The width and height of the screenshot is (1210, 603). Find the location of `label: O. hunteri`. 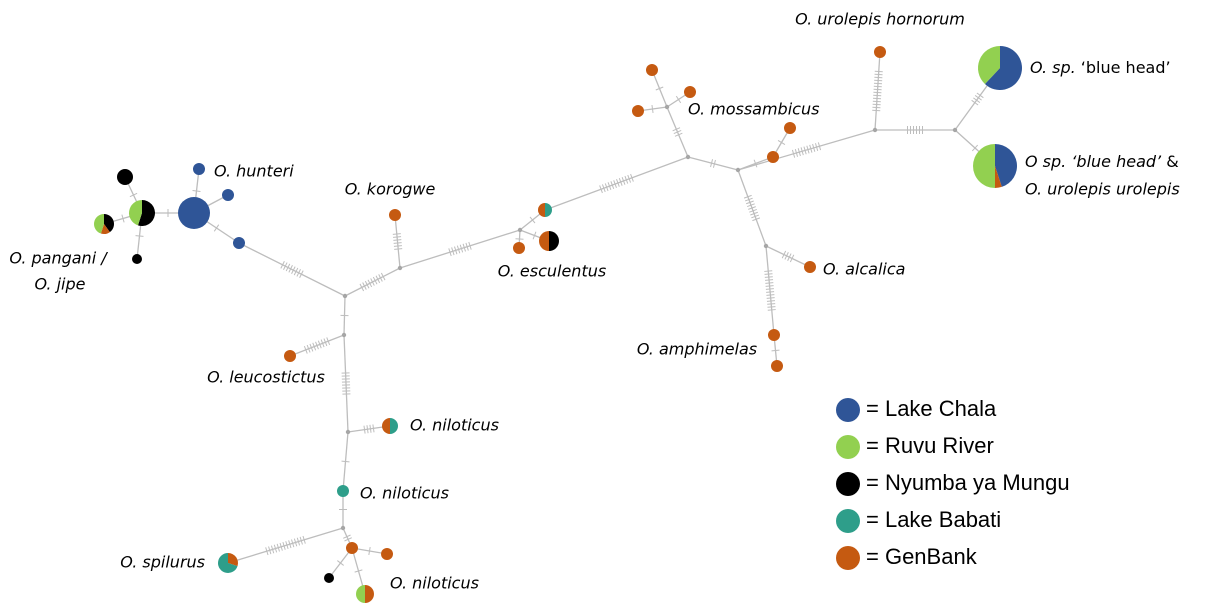

label: O. hunteri is located at coordinates (254, 171).